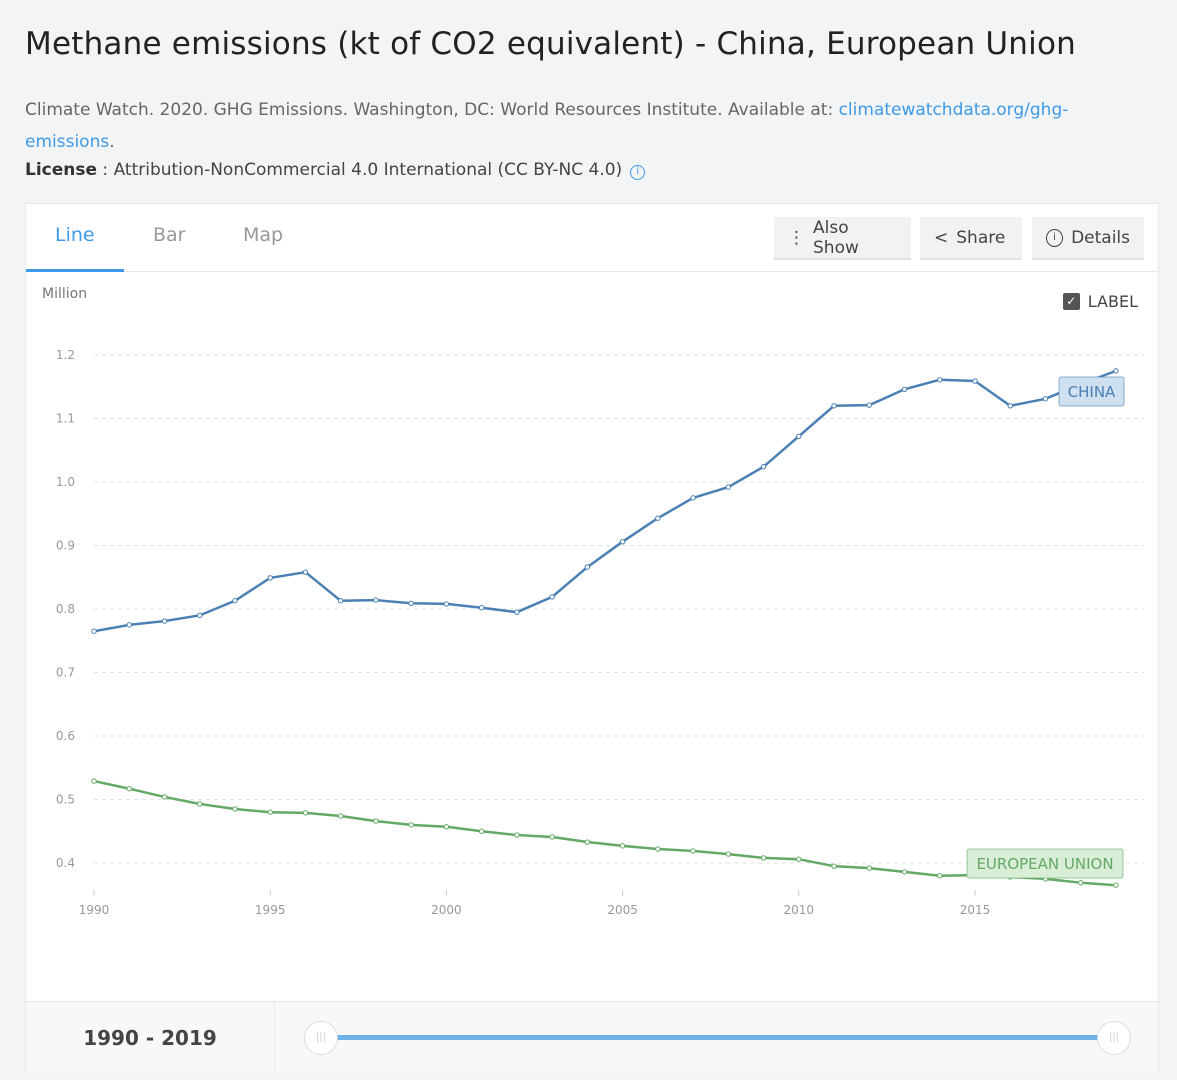  I want to click on also-show-button: ⋮ Also Show, so click(842, 238).